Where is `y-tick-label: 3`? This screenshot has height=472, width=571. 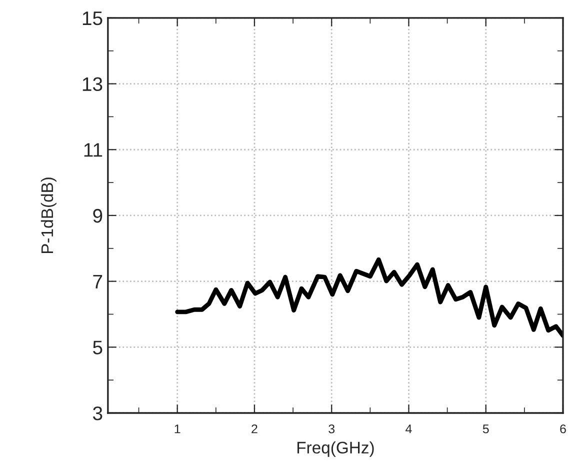
y-tick-label: 3 is located at coordinates (97, 413).